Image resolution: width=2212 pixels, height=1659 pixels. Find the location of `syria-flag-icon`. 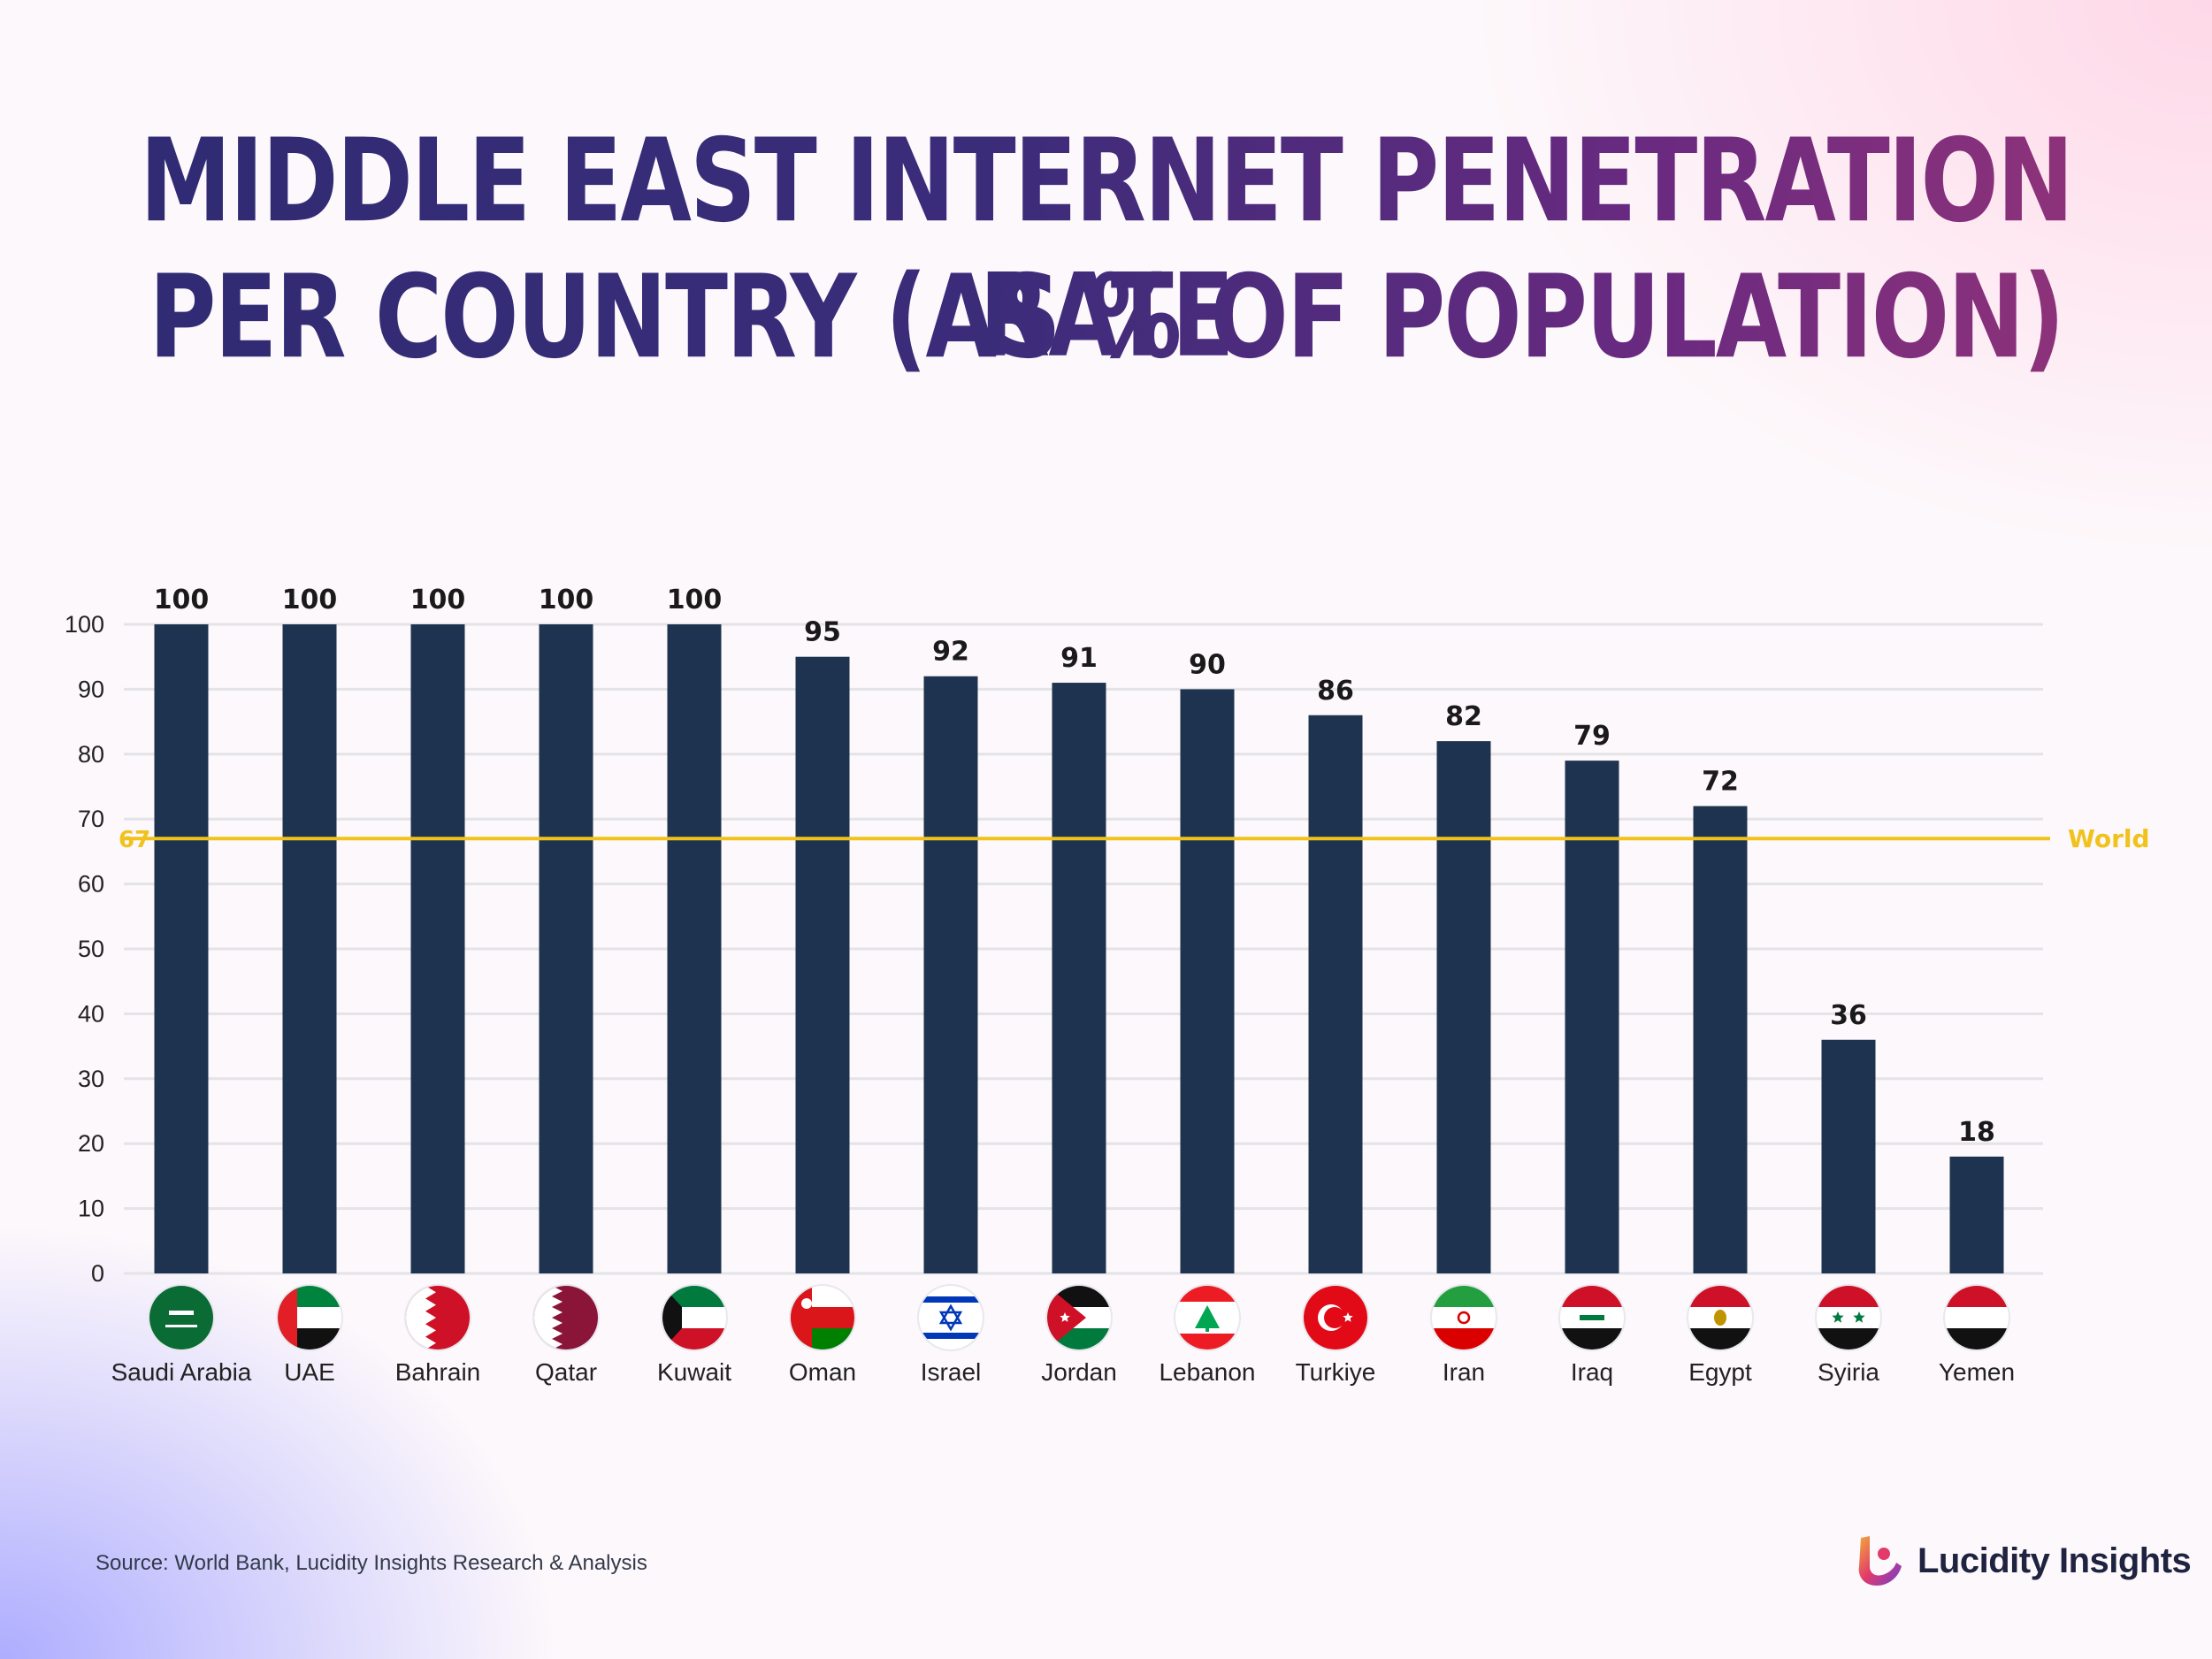

syria-flag-icon is located at coordinates (1848, 1317).